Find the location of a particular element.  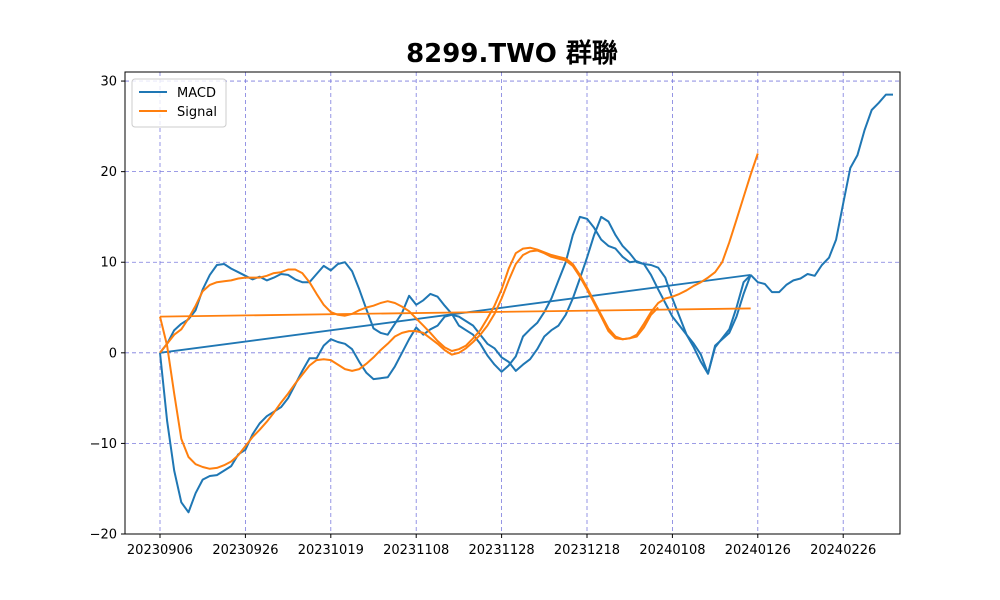

y-tick-label: 10 is located at coordinates (108, 263).